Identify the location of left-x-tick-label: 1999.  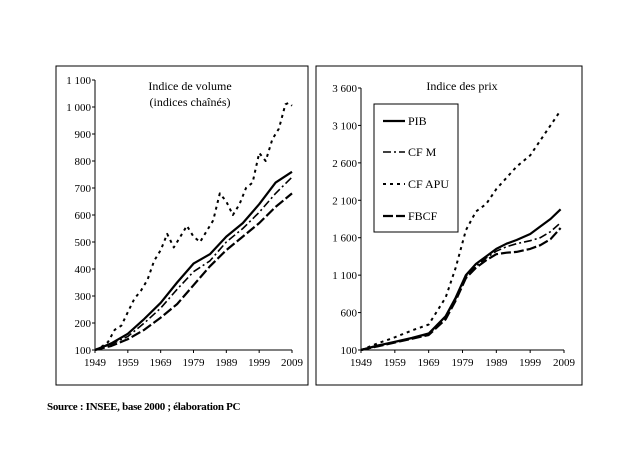
(259, 363).